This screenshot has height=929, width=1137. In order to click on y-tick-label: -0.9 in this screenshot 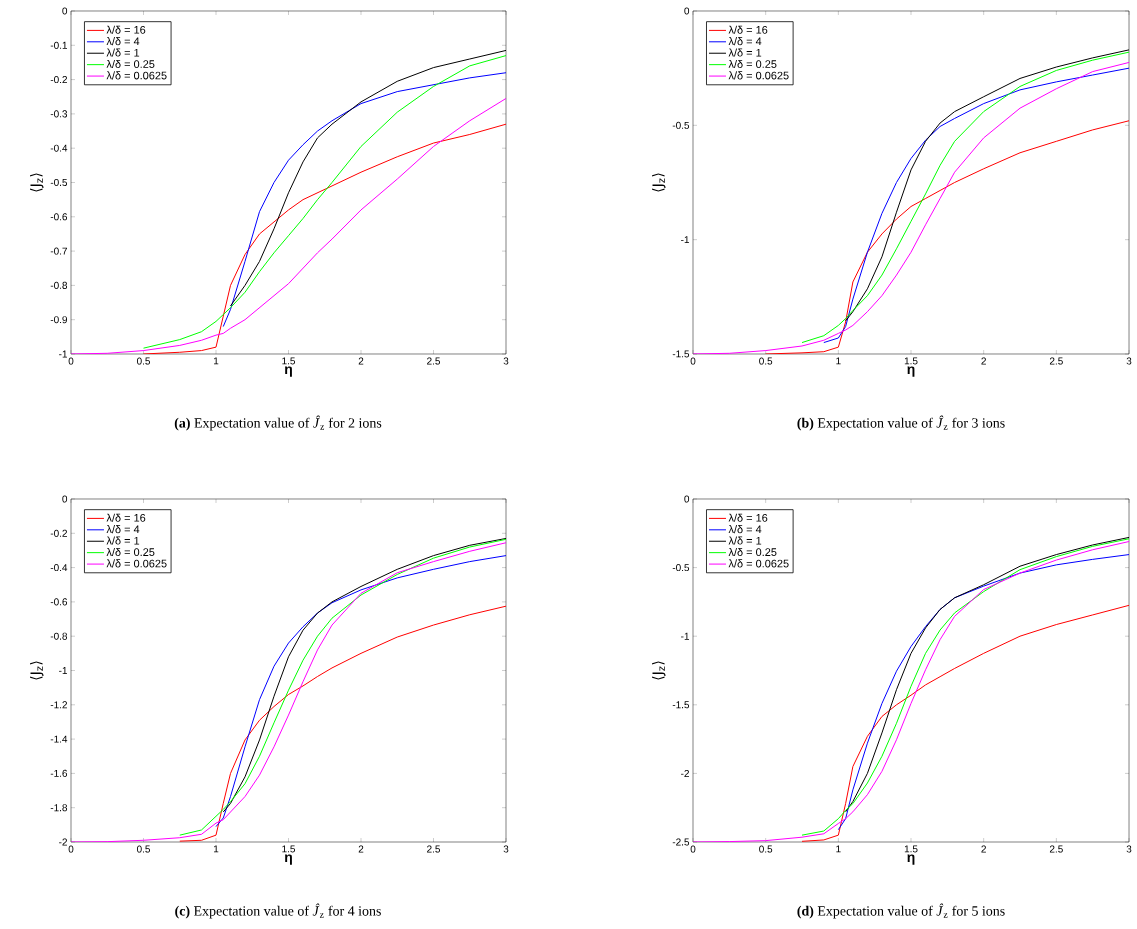, I will do `click(59, 320)`.